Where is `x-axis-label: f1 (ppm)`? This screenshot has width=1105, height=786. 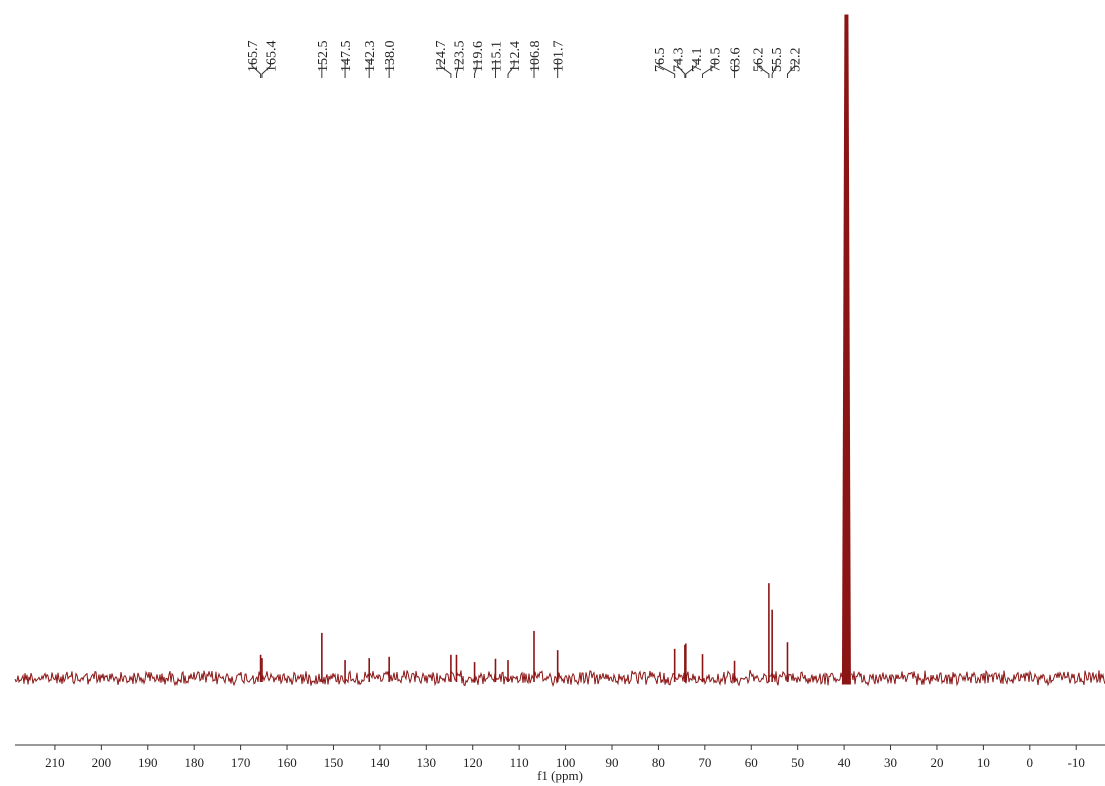
x-axis-label: f1 (ppm) is located at coordinates (560, 775).